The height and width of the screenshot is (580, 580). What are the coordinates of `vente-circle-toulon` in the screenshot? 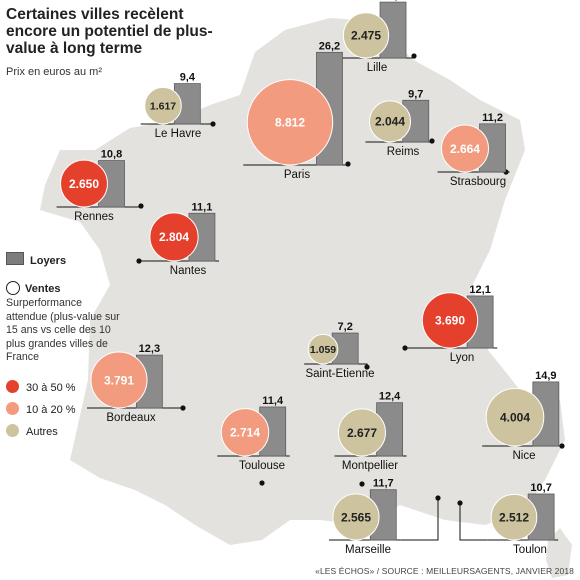 It's located at (514, 517).